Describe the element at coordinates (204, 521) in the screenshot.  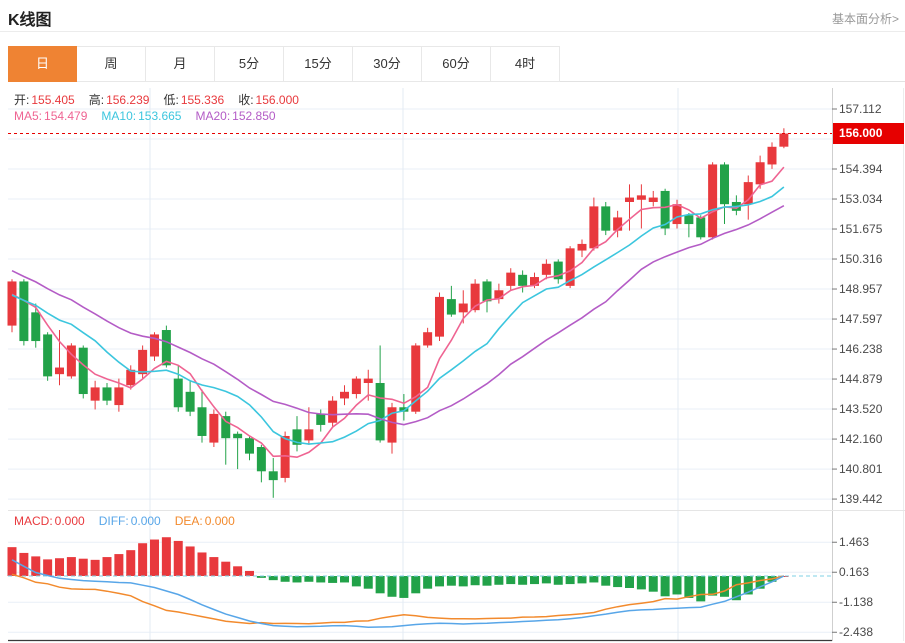
I see `legend-item: DEA: 0.000` at that location.